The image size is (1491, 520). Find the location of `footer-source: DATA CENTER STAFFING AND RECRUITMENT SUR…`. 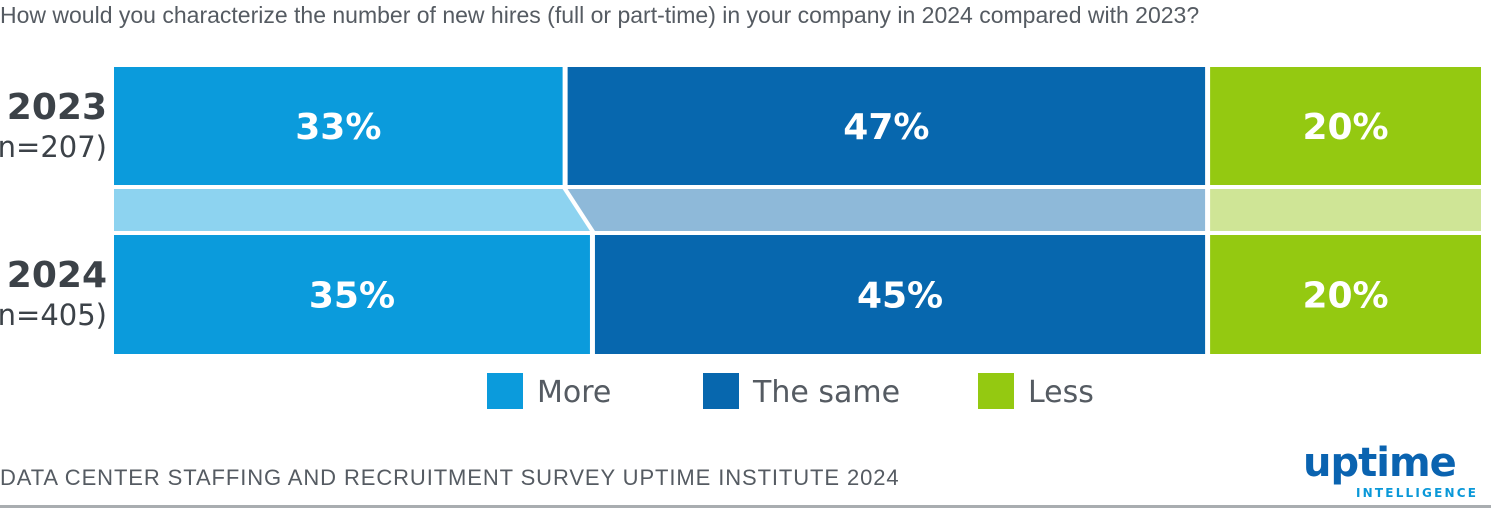

footer-source: DATA CENTER STAFFING AND RECRUITMENT SUR… is located at coordinates (450, 477).